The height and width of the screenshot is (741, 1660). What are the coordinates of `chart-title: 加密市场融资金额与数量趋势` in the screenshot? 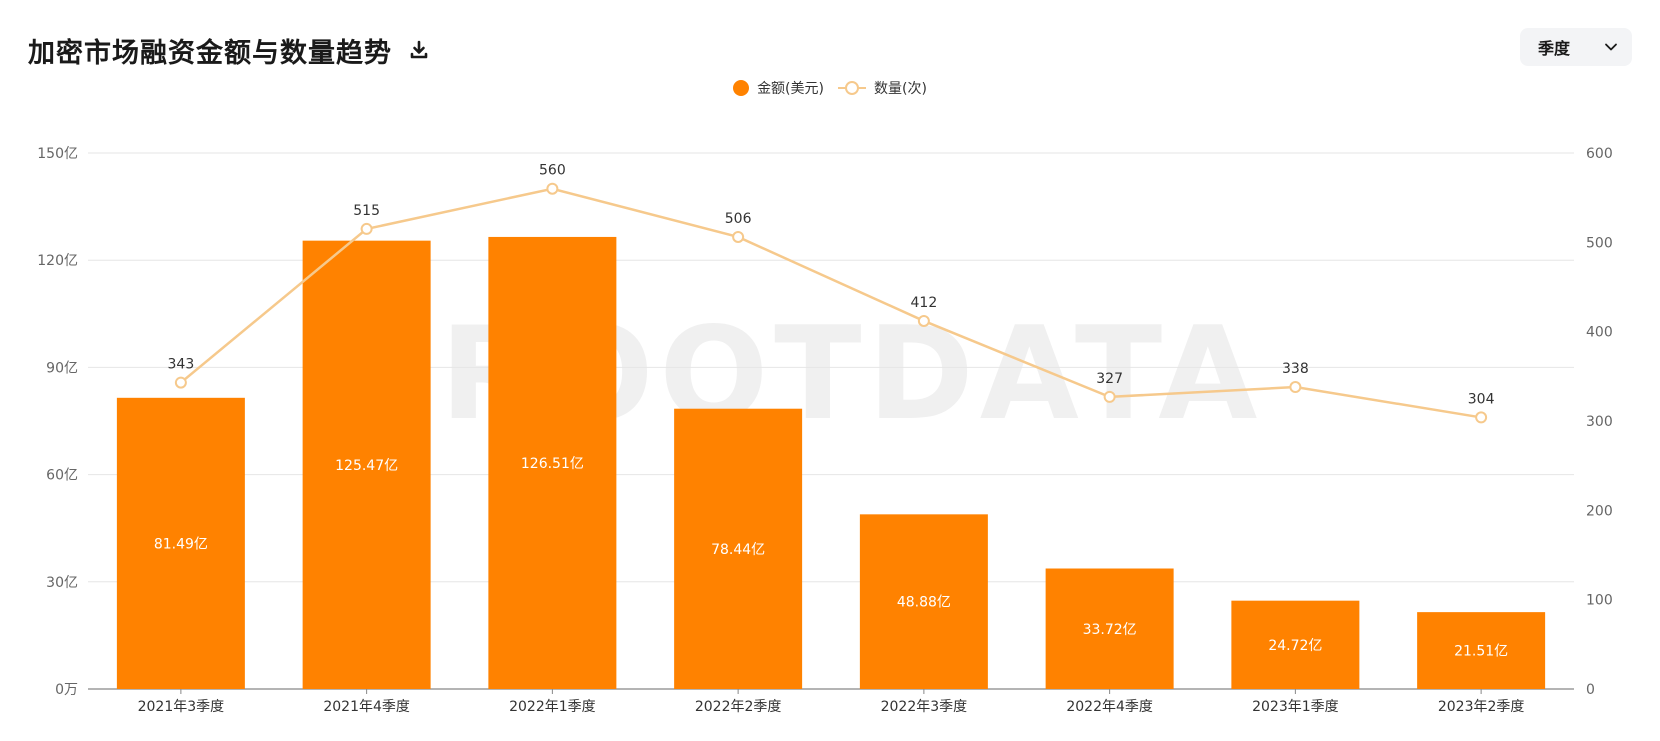 It's located at (210, 53).